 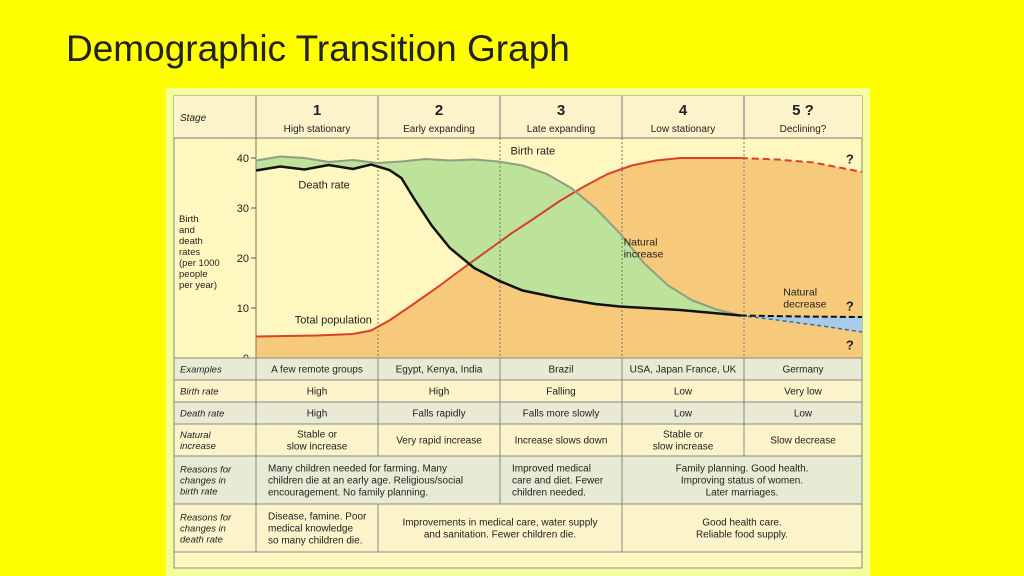 What do you see at coordinates (439, 110) in the screenshot?
I see `stage-number: 2` at bounding box center [439, 110].